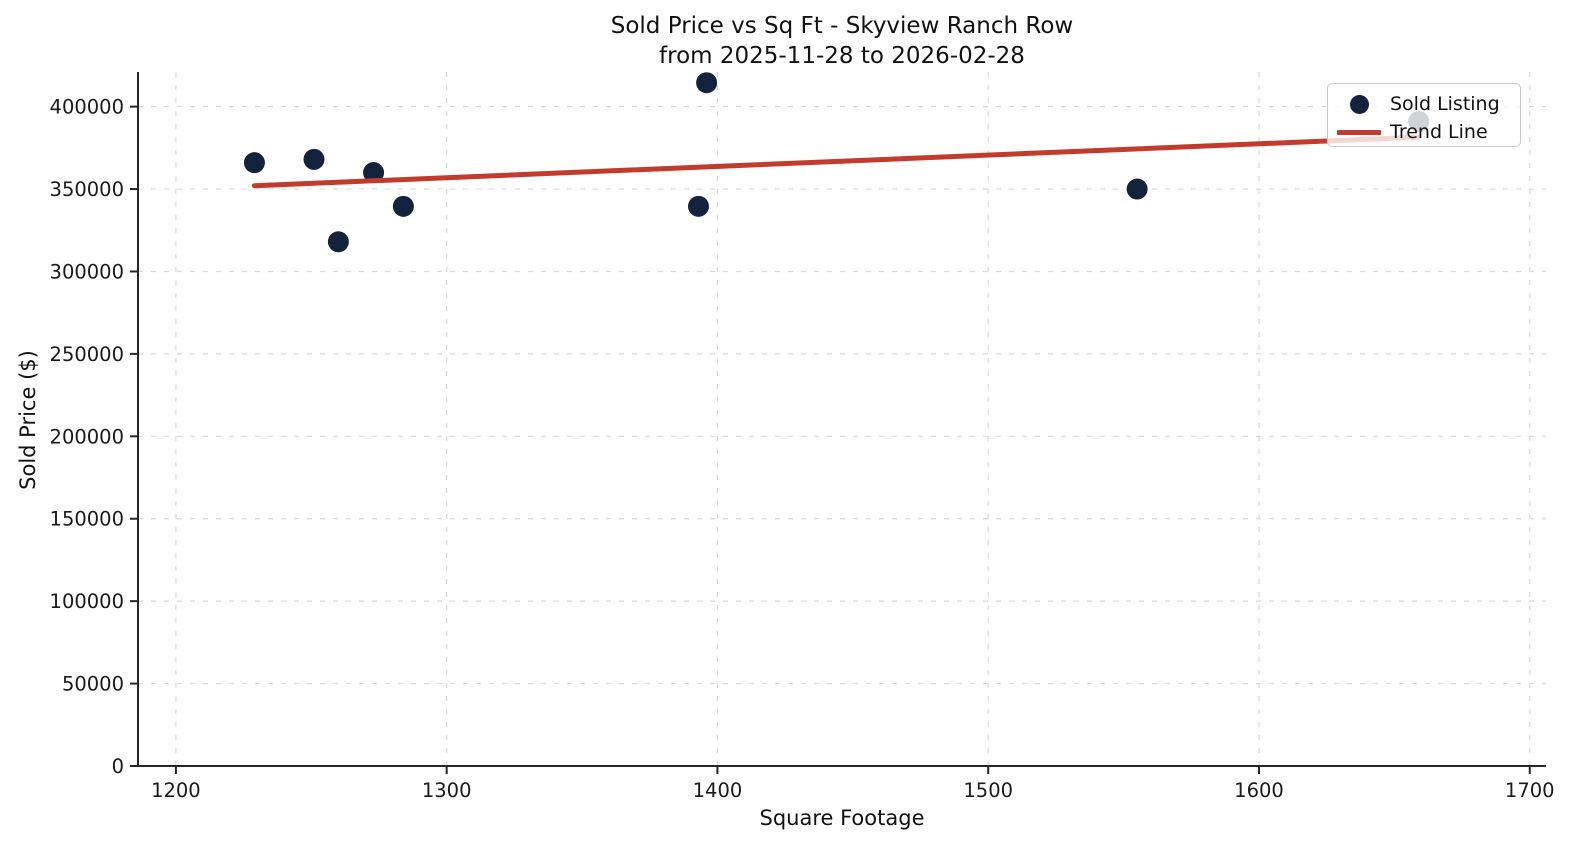  What do you see at coordinates (28, 420) in the screenshot?
I see `y-axis-label: Sold Price ($)` at bounding box center [28, 420].